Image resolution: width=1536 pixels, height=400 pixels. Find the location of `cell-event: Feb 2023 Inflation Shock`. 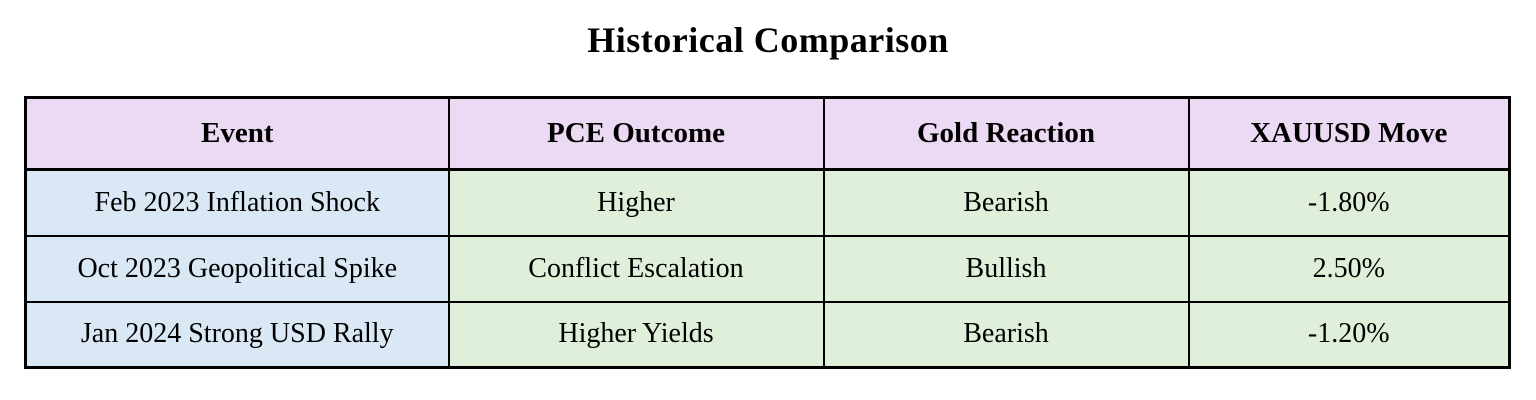

cell-event: Feb 2023 Inflation Shock is located at coordinates (237, 202).